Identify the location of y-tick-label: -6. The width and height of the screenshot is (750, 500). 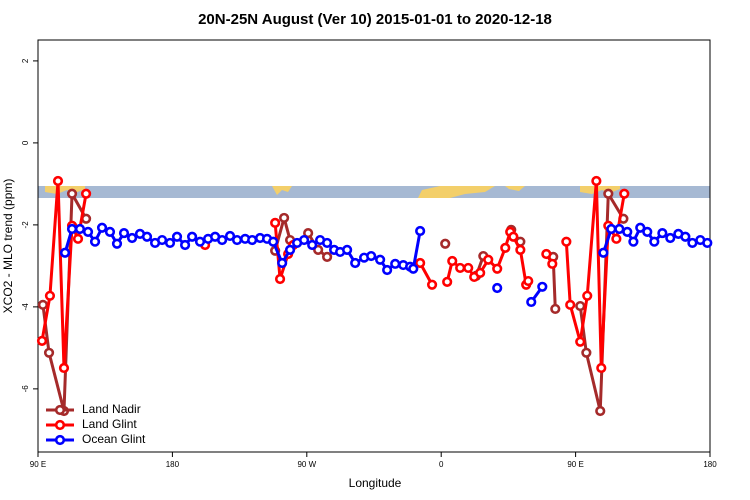
(25, 389).